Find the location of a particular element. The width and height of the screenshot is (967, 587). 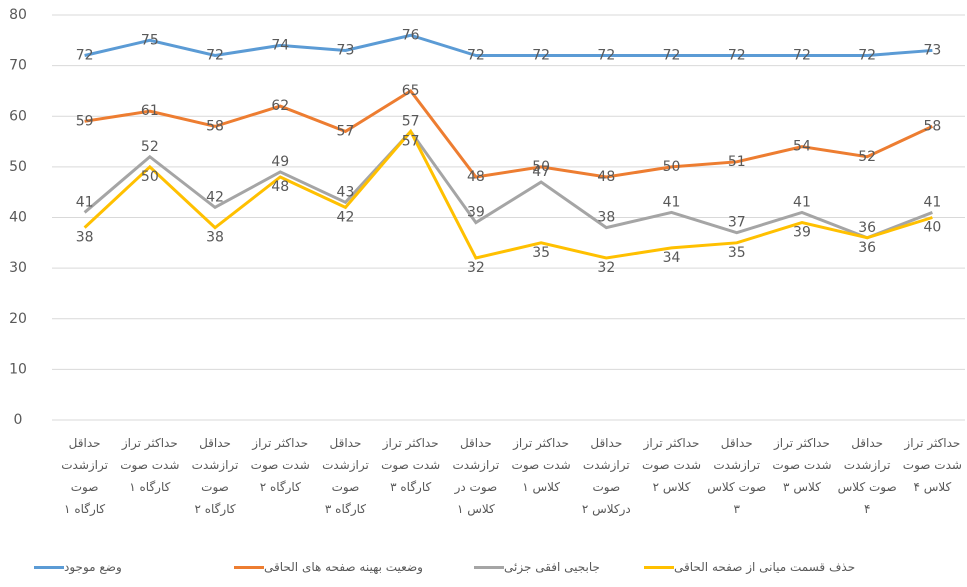

y-tick-label: 50 is located at coordinates (18, 167).